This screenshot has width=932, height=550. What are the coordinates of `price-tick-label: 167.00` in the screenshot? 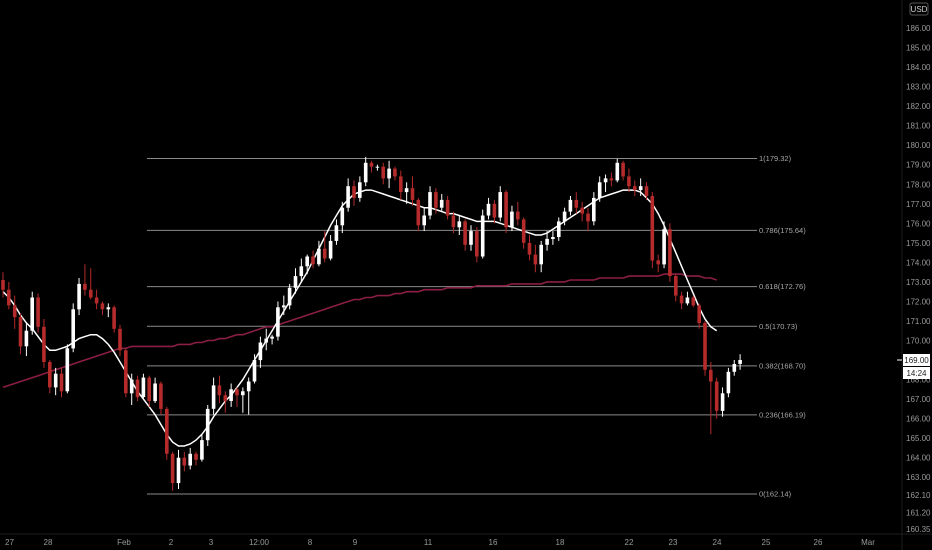 It's located at (918, 399).